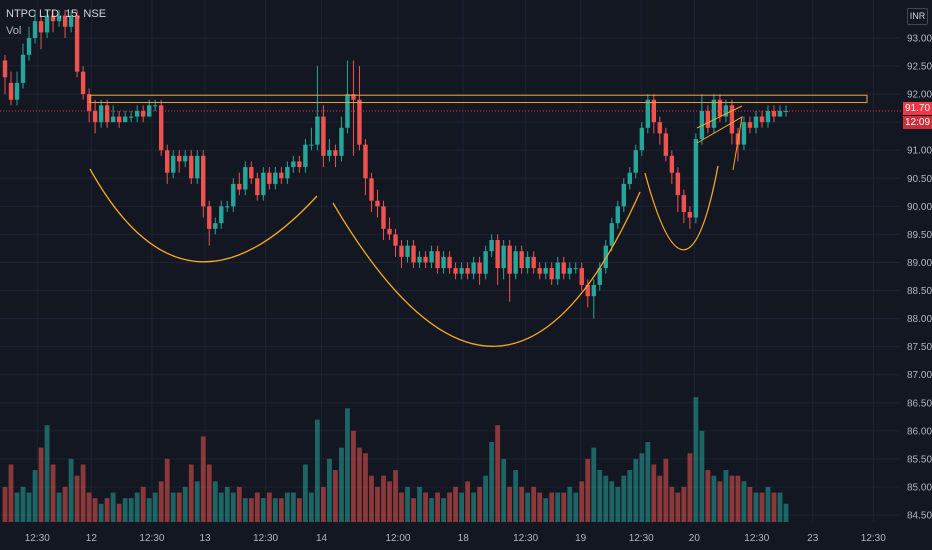 The width and height of the screenshot is (932, 550). What do you see at coordinates (919, 263) in the screenshot?
I see `price-tick-label: 89.00` at bounding box center [919, 263].